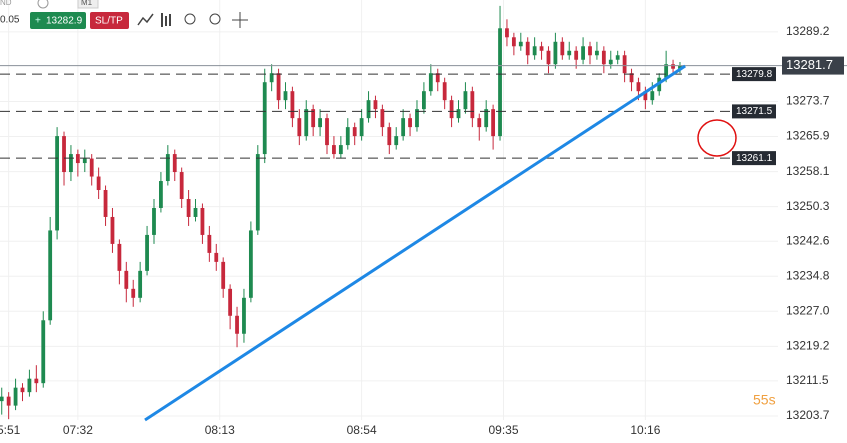  Describe the element at coordinates (808, 310) in the screenshot. I see `y-tick-label: 13227.0` at that location.